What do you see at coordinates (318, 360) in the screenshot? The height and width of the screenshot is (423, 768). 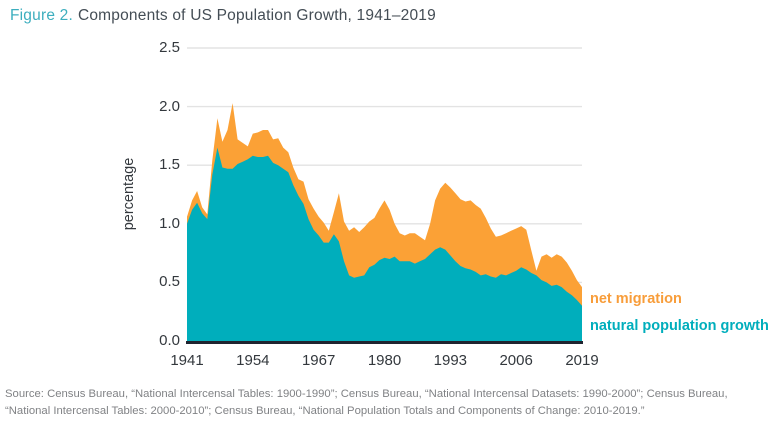 I see `x-tick-label: 1967` at bounding box center [318, 360].